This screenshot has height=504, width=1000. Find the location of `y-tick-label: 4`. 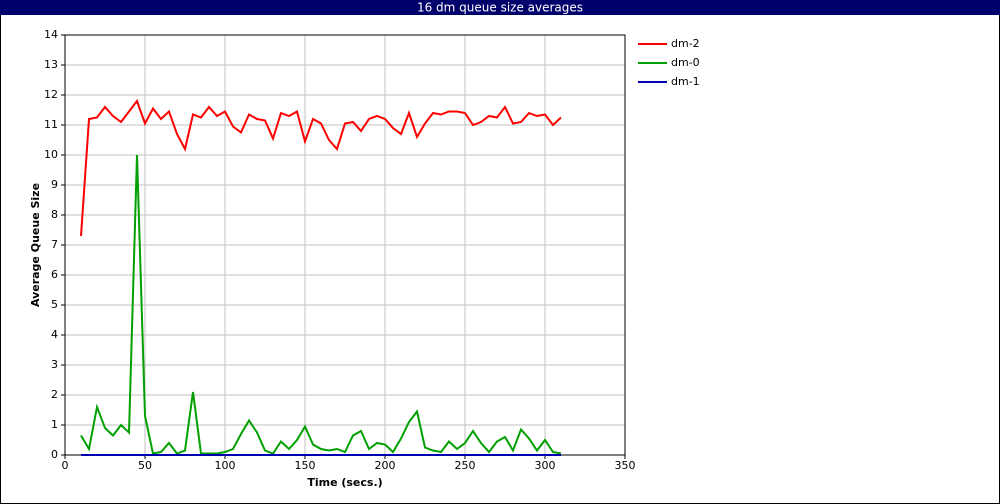

y-tick-label: 4 is located at coordinates (54, 334).